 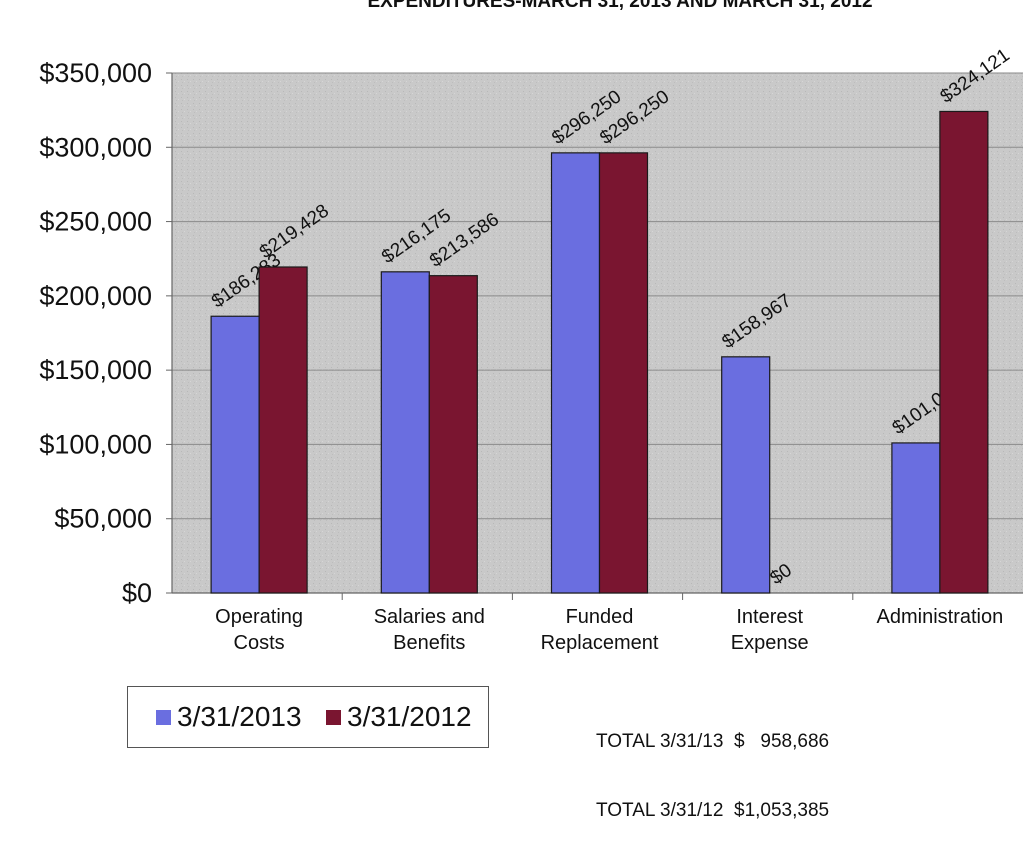 I want to click on y-tick-label: $50,000, so click(x=103, y=519).